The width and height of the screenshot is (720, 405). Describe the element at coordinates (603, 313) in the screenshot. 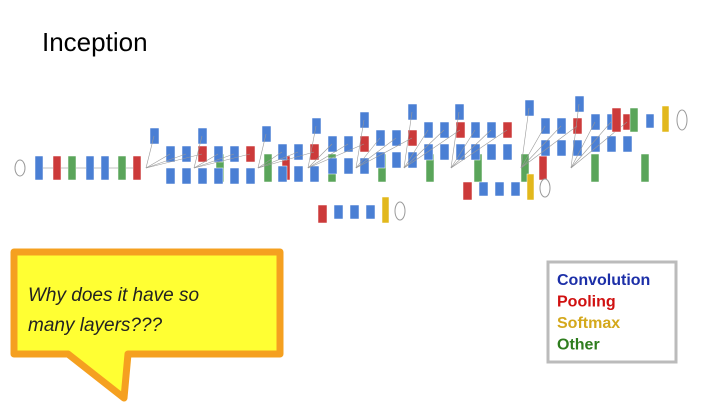

I see `legend: Convolution Pooling Softmax Other` at that location.